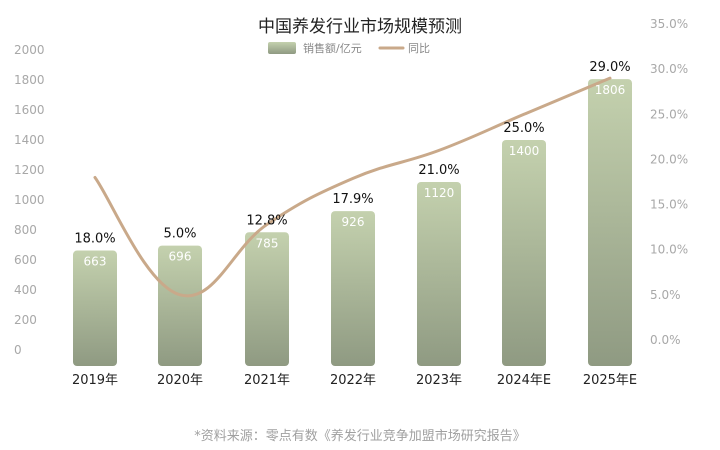  What do you see at coordinates (180, 257) in the screenshot?
I see `bar-value-label: 696` at bounding box center [180, 257].